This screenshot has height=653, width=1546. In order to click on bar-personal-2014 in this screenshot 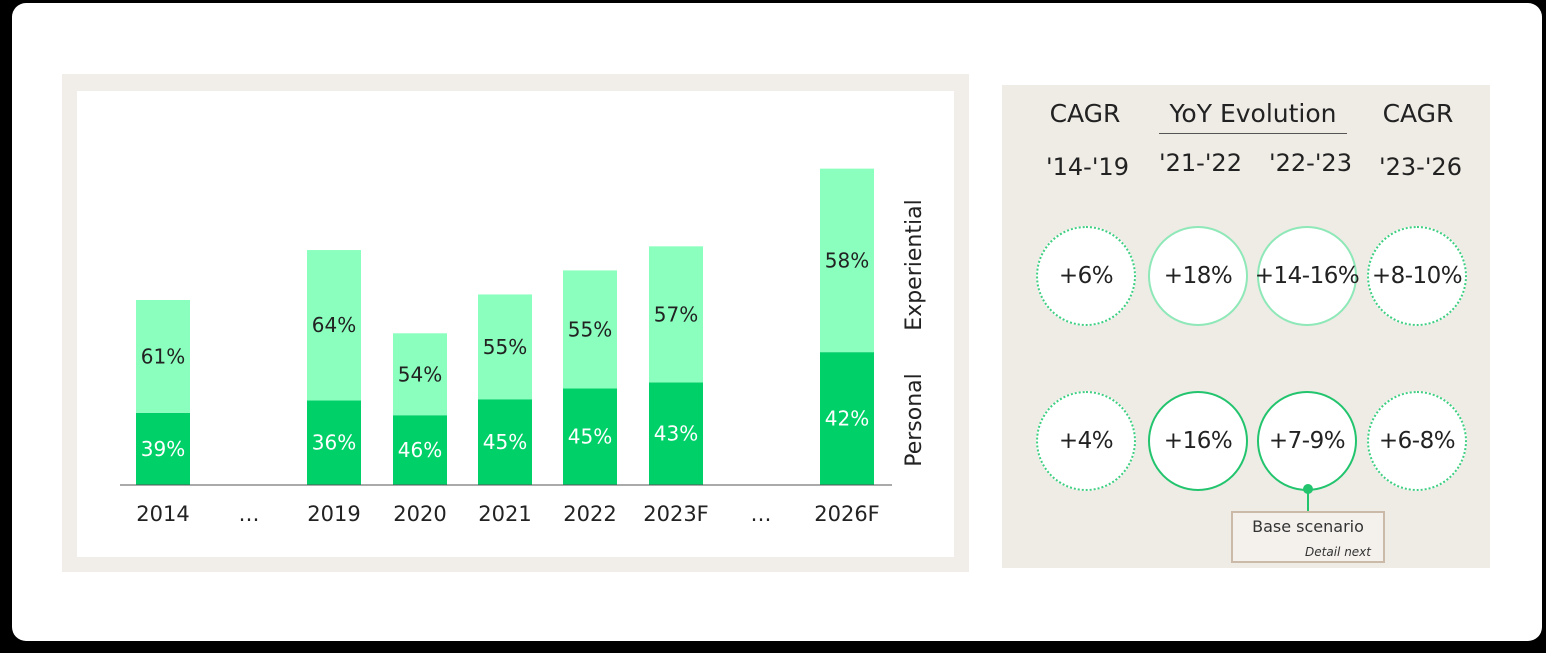, I will do `click(163, 448)`.